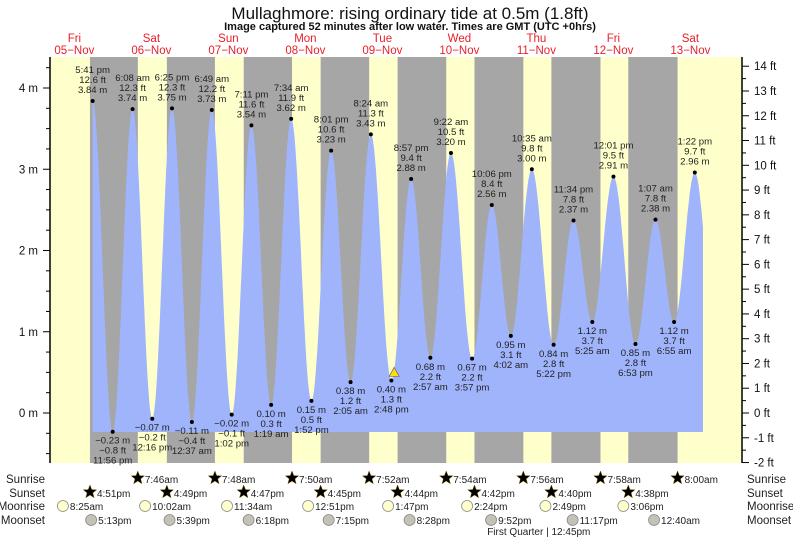 The image size is (793, 539). Describe the element at coordinates (228, 39) in the screenshot. I see `day-of-week-label: Sun` at that location.